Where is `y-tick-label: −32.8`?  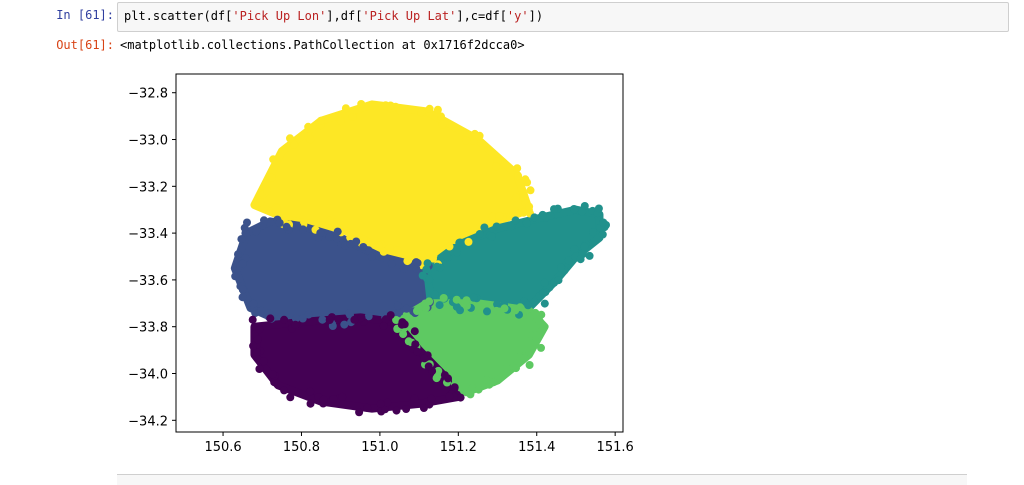 y-tick-label: −32.8 is located at coordinates (148, 94).